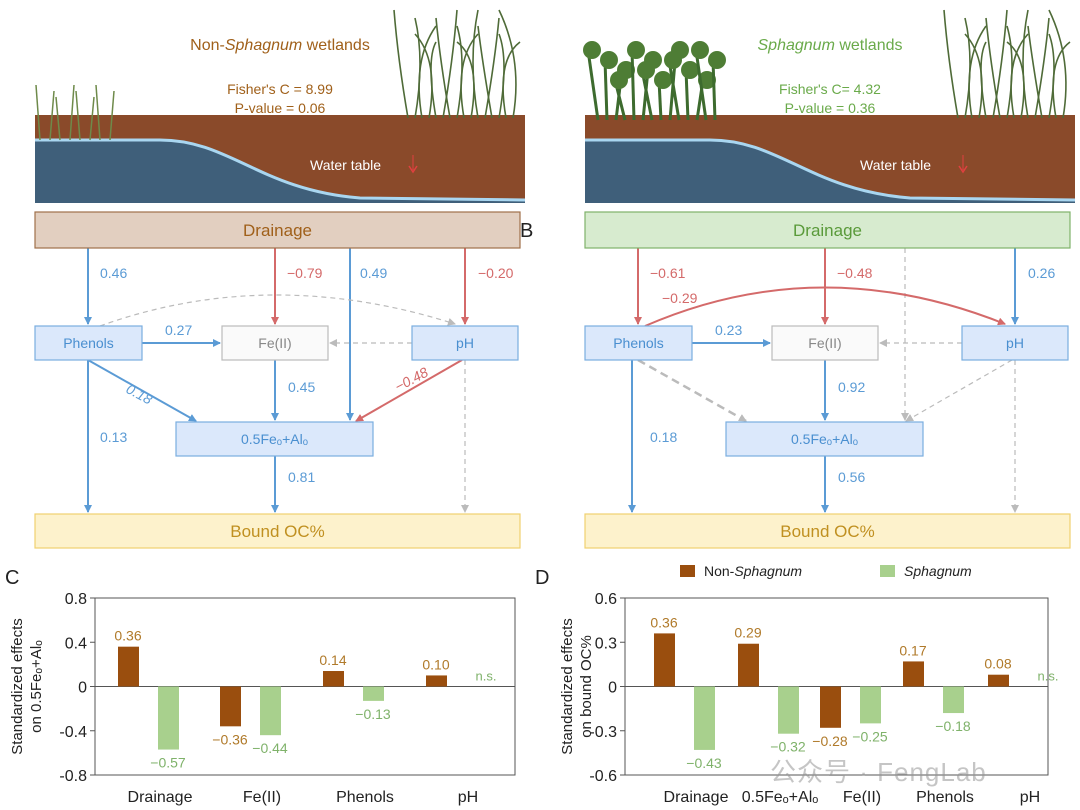 This screenshot has width=1080, height=810. What do you see at coordinates (76, 643) in the screenshot?
I see `y-tick-label: 0.4` at bounding box center [76, 643].